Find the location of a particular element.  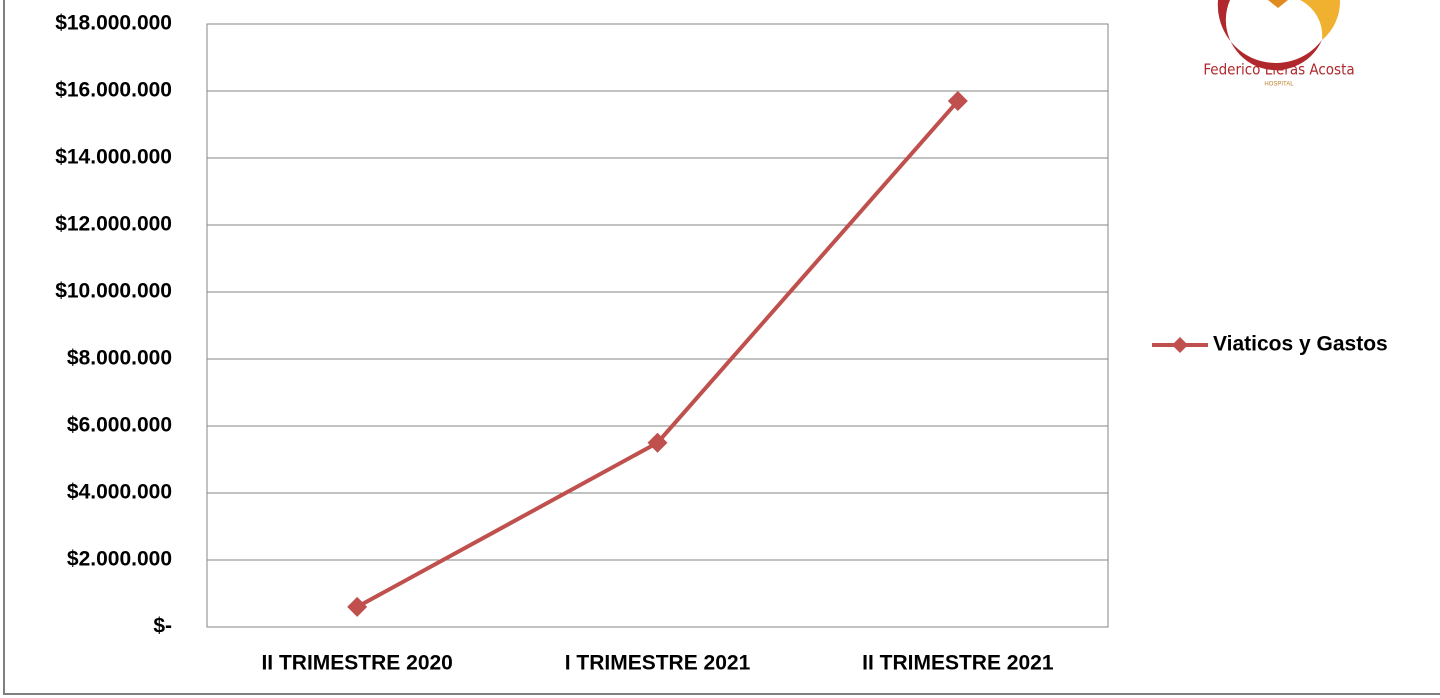

y-tick-label: $6.000.000 is located at coordinates (119, 425).